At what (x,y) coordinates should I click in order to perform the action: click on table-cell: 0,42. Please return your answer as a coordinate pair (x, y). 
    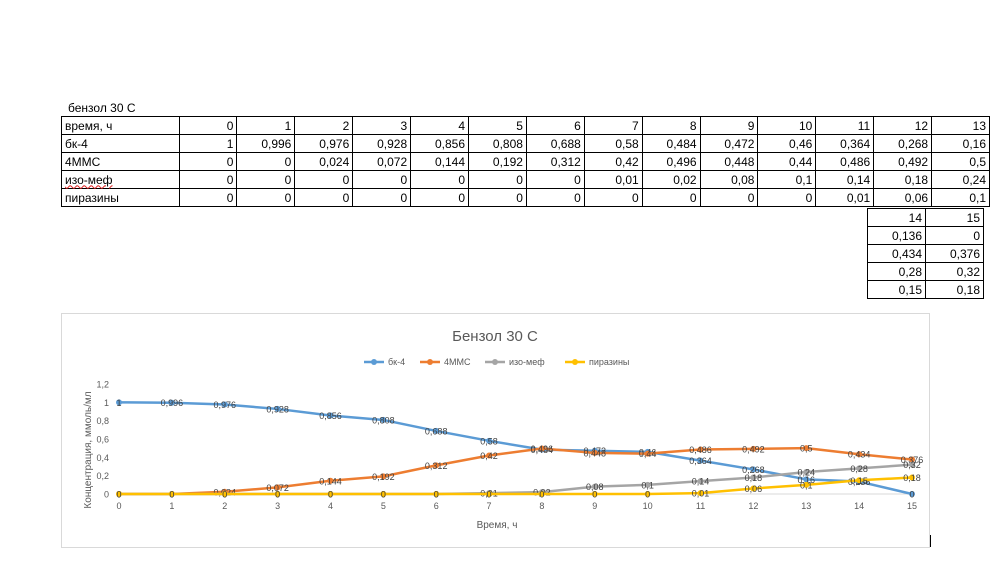
    Looking at the image, I should click on (613, 161).